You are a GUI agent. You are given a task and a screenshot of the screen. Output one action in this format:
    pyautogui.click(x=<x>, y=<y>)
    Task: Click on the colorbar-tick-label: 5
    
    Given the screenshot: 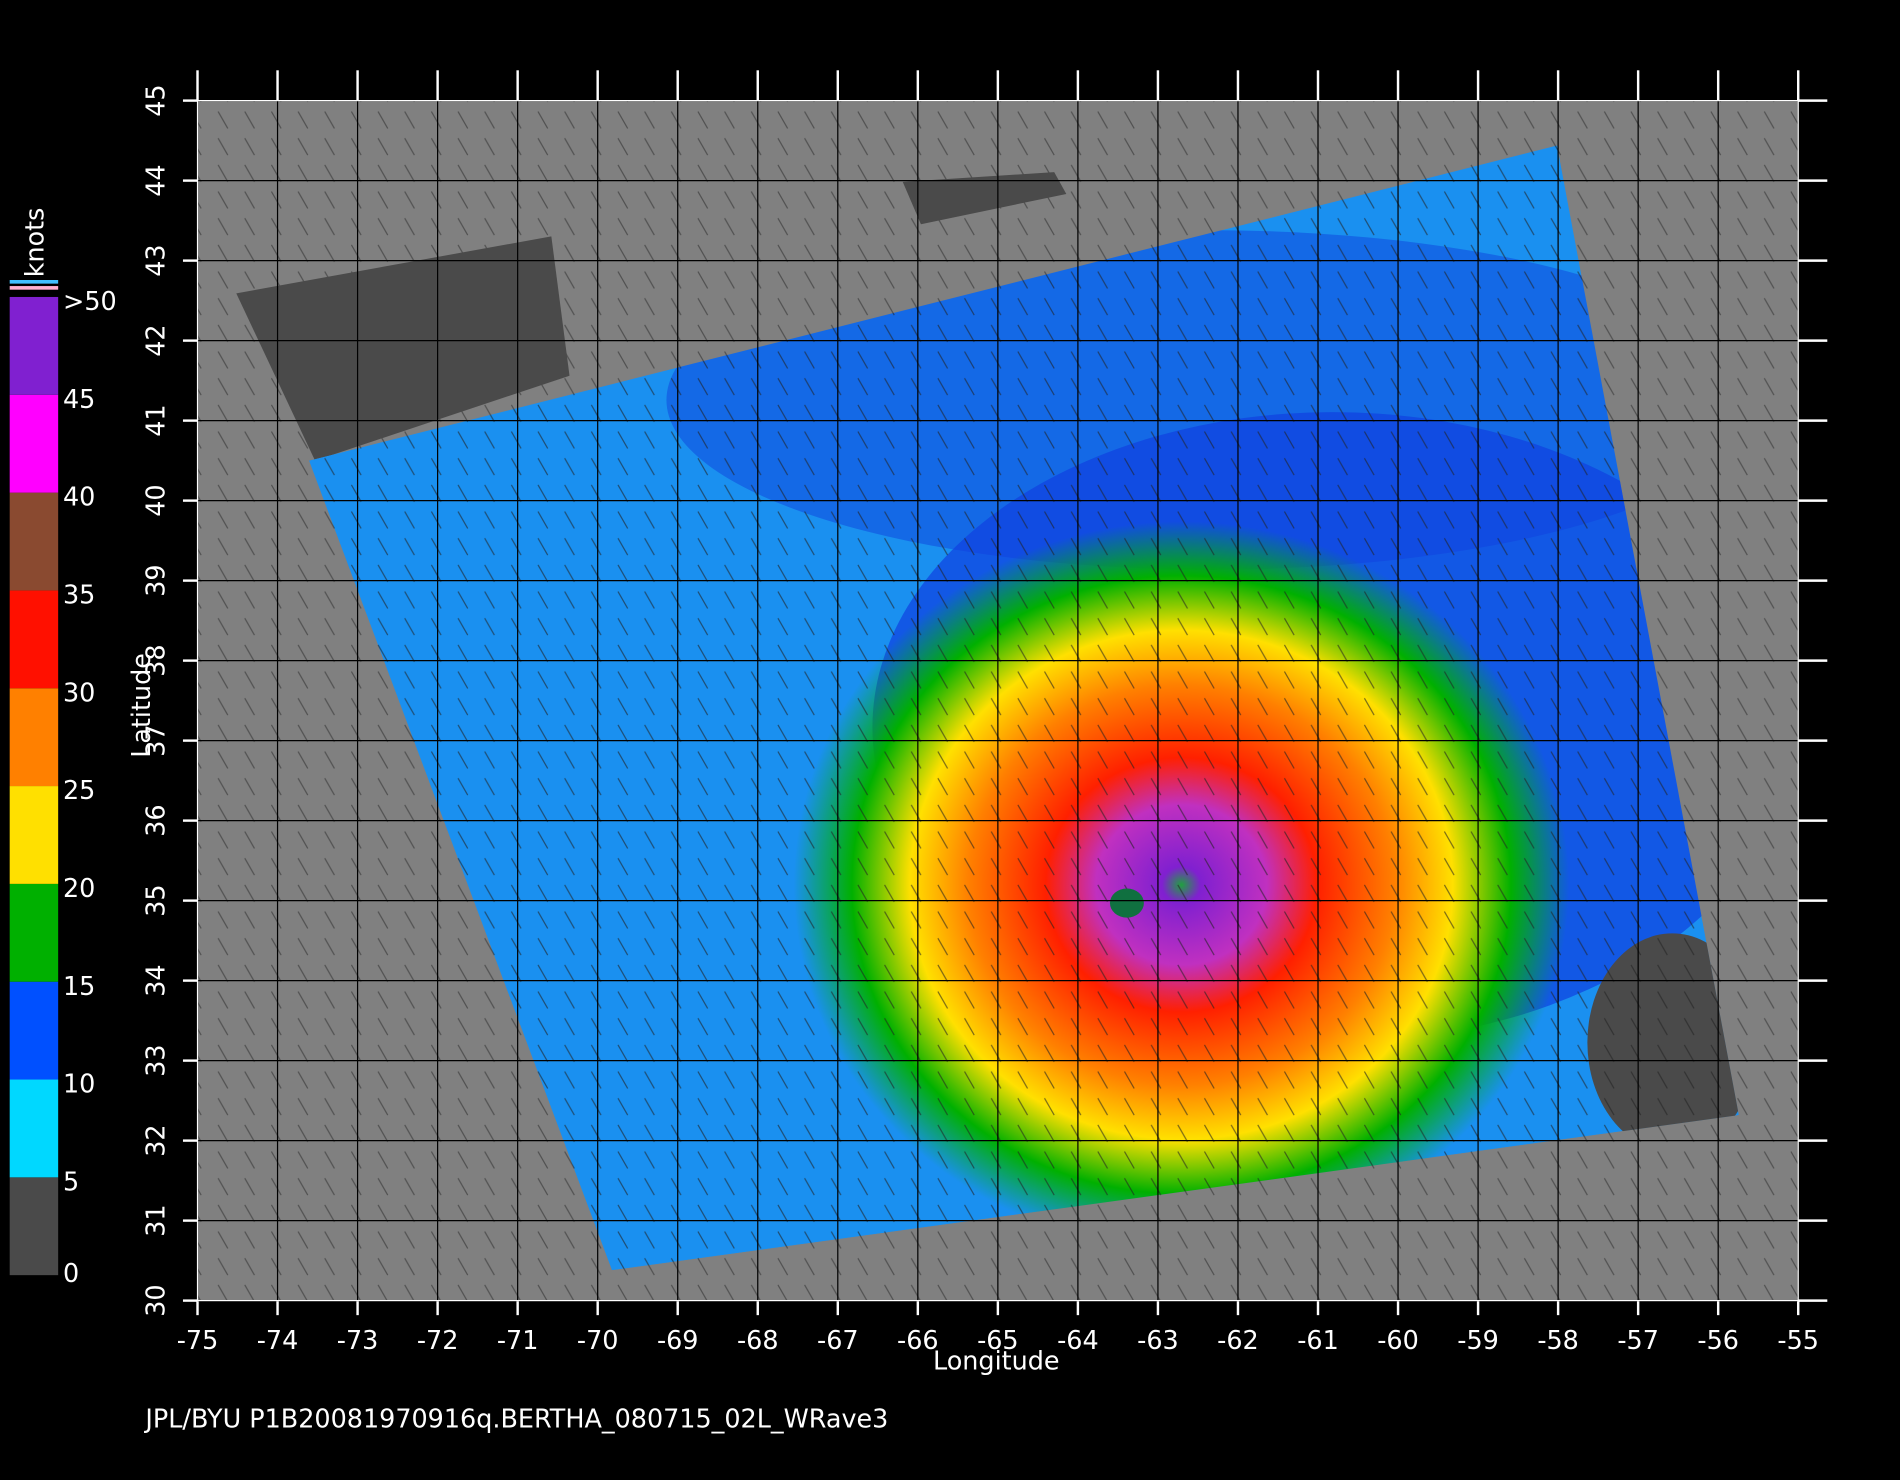 What is the action you would take?
    pyautogui.click(x=71, y=1182)
    